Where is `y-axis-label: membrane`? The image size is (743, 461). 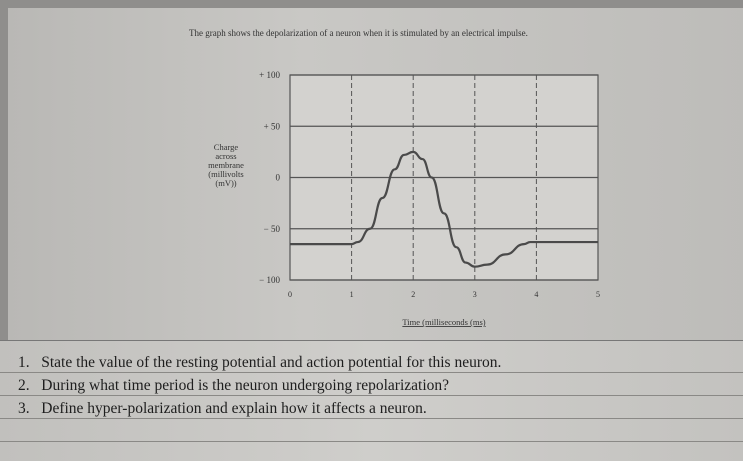 y-axis-label: membrane is located at coordinates (226, 165).